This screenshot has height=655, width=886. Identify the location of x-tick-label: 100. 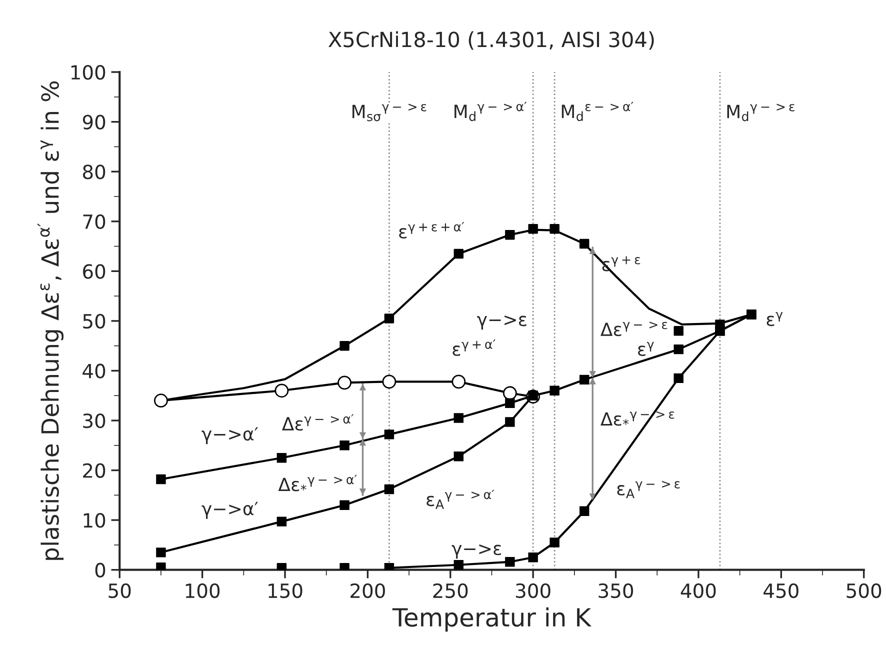
(203, 590).